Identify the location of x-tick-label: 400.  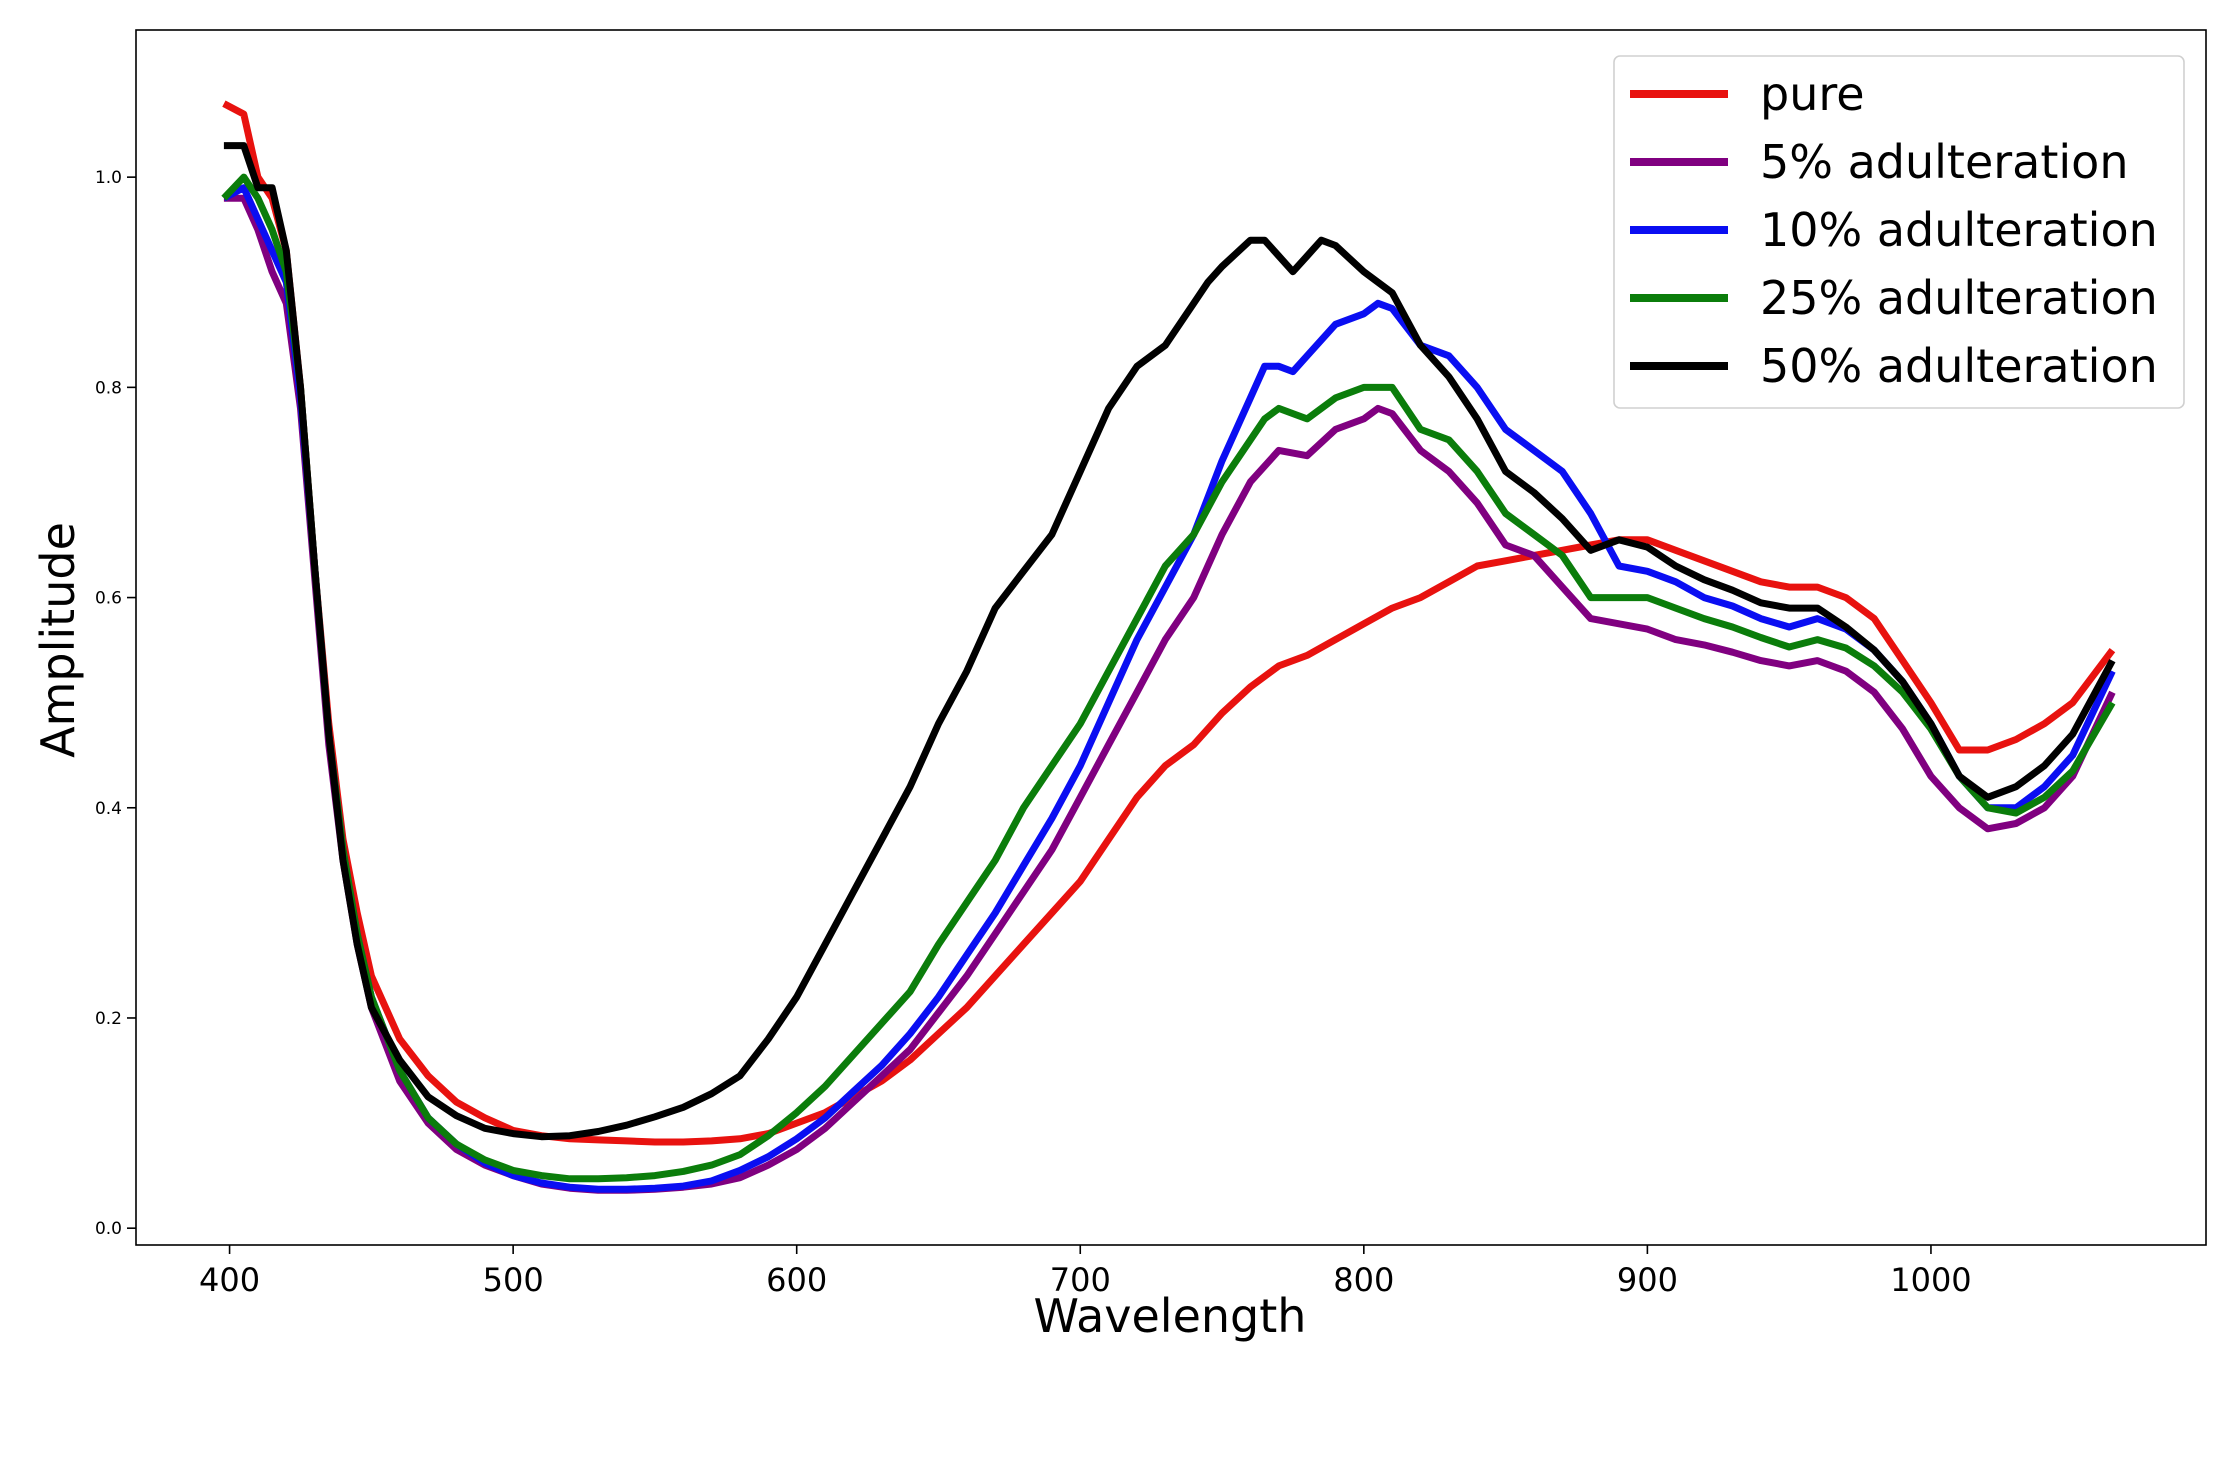
(229, 1280).